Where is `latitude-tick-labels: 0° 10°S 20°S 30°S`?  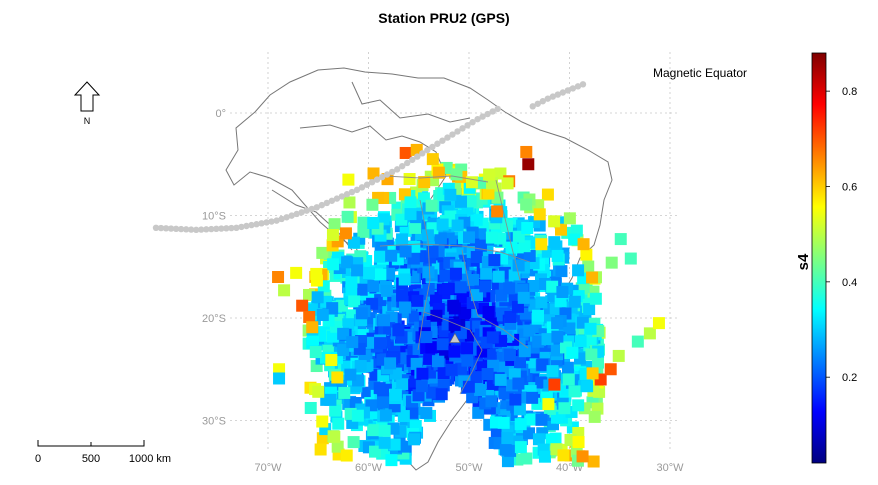 latitude-tick-labels: 0° 10°S 20°S 30°S is located at coordinates (214, 268).